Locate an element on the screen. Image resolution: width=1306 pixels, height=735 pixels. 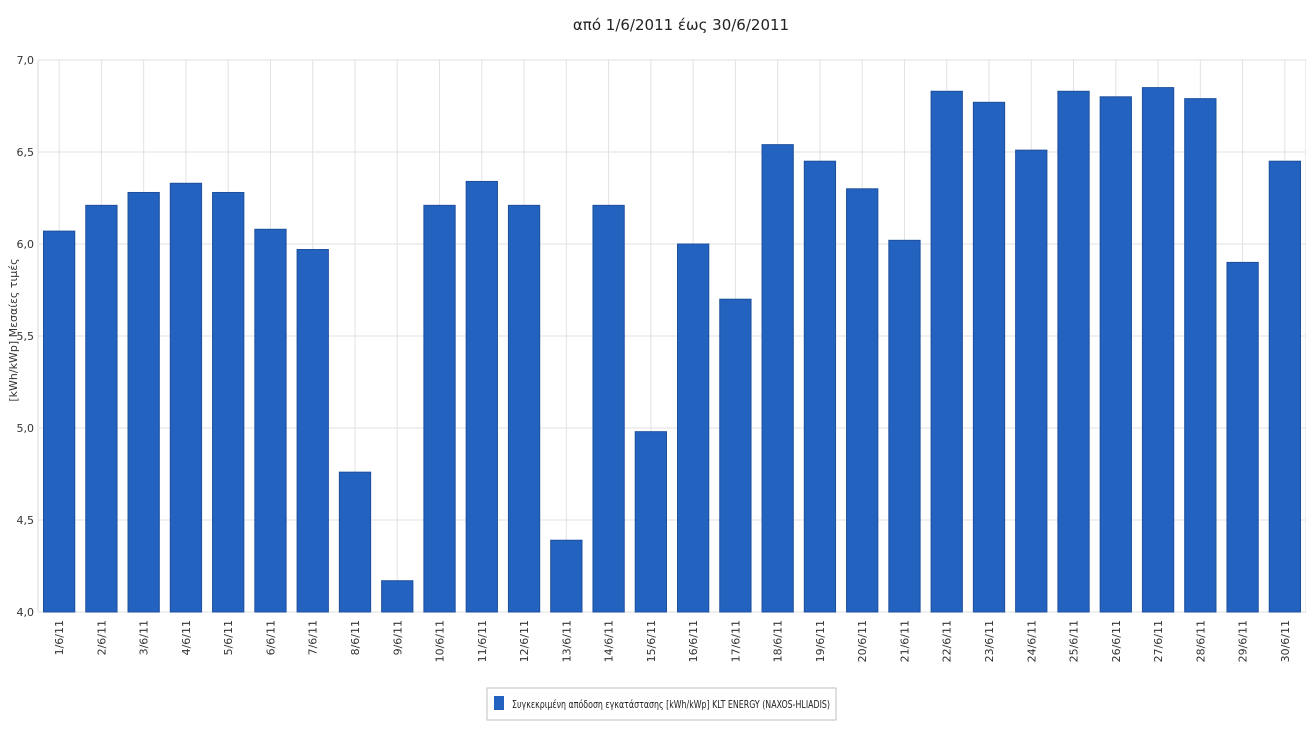
legend is located at coordinates (661, 704).